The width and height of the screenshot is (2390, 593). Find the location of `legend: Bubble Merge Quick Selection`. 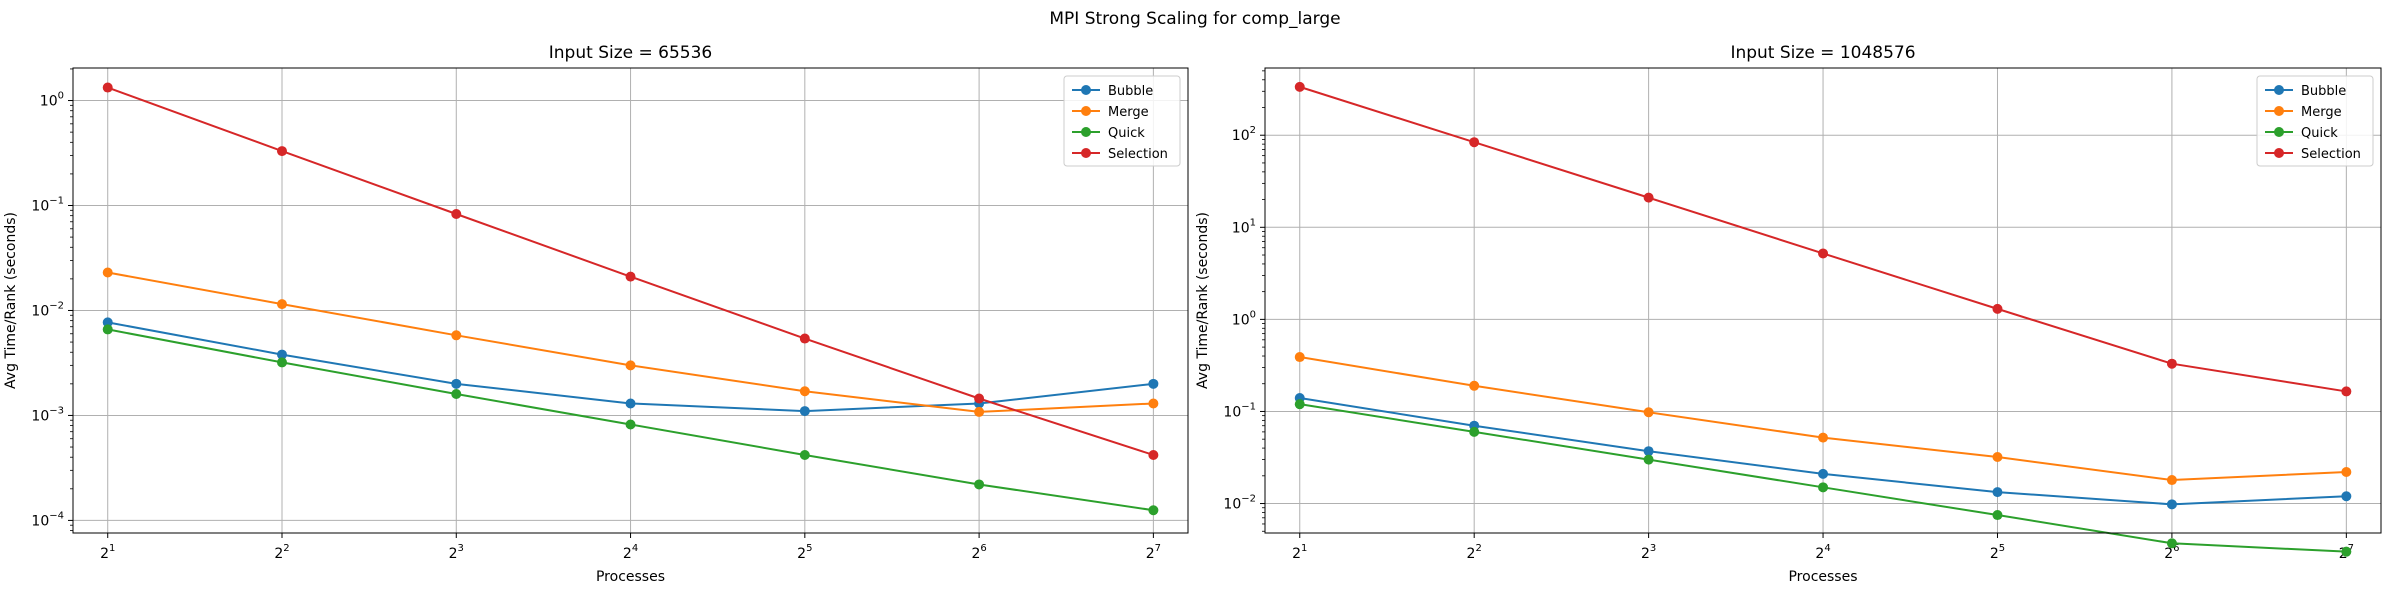

legend: Bubble Merge Quick Selection is located at coordinates (1122, 121).